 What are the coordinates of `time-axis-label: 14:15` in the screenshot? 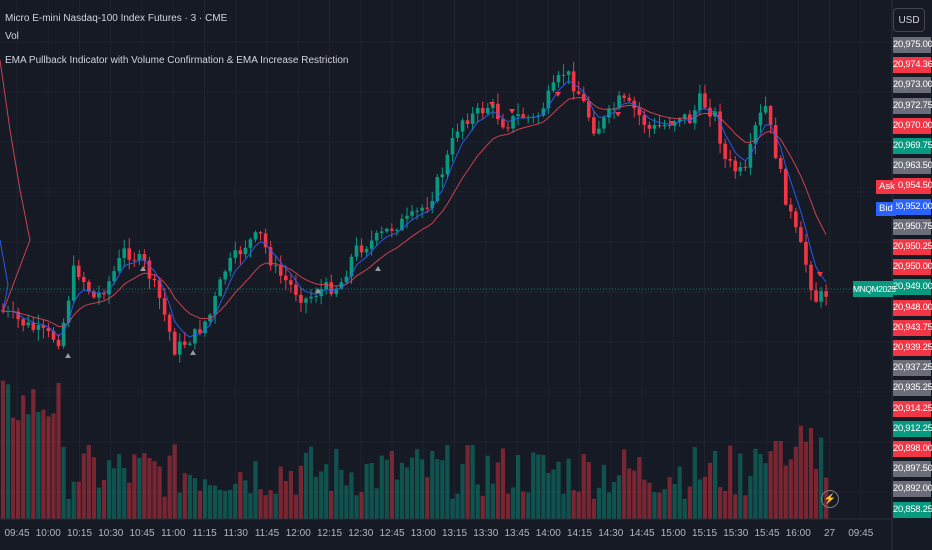 It's located at (579, 533).